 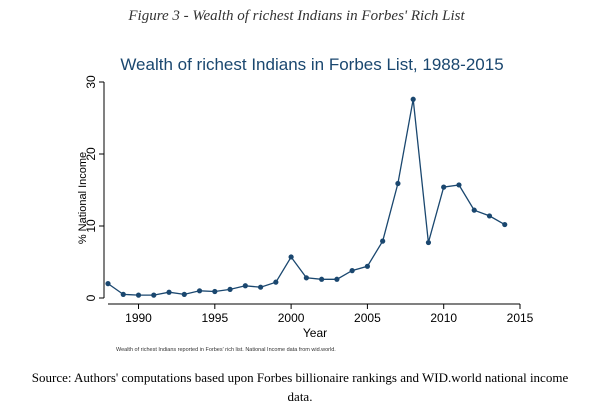 What do you see at coordinates (214, 318) in the screenshot?
I see `x-tick-label: 1995` at bounding box center [214, 318].